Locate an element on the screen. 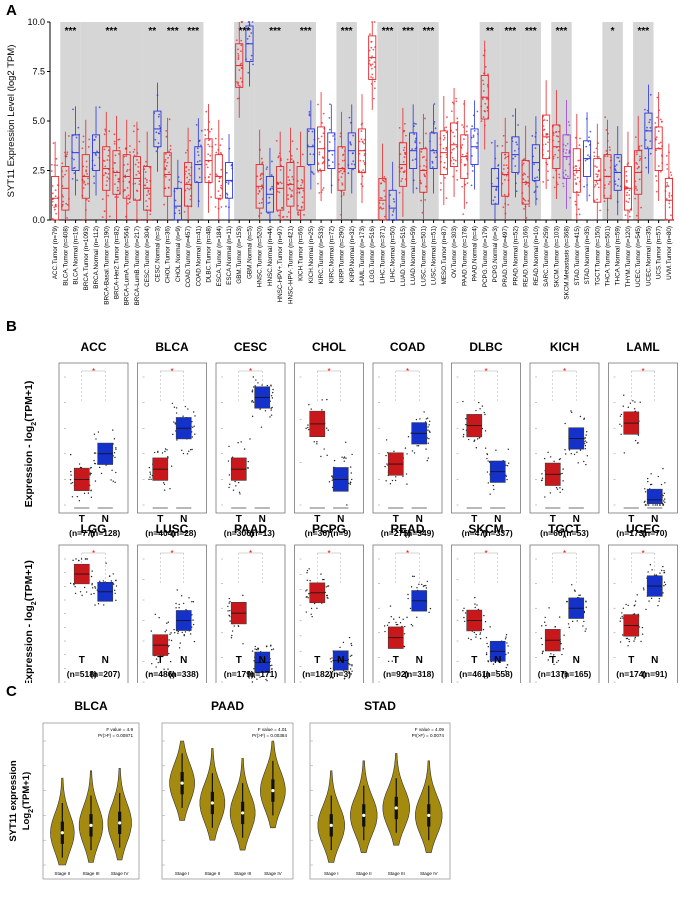 The height and width of the screenshot is (907, 681). x-label-lgg-tumor-n-516: LGG.Tumor (n=516) is located at coordinates (372, 254).